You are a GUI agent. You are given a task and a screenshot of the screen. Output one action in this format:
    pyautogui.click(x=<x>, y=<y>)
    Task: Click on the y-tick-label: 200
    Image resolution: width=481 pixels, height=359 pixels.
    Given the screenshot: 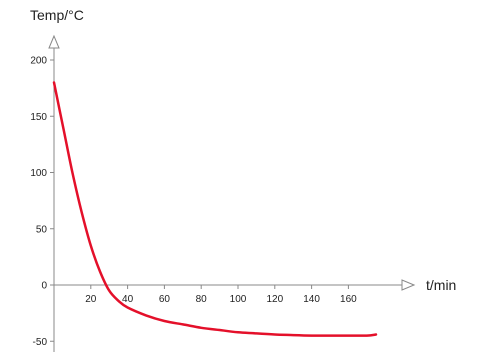 What is the action you would take?
    pyautogui.click(x=38, y=61)
    